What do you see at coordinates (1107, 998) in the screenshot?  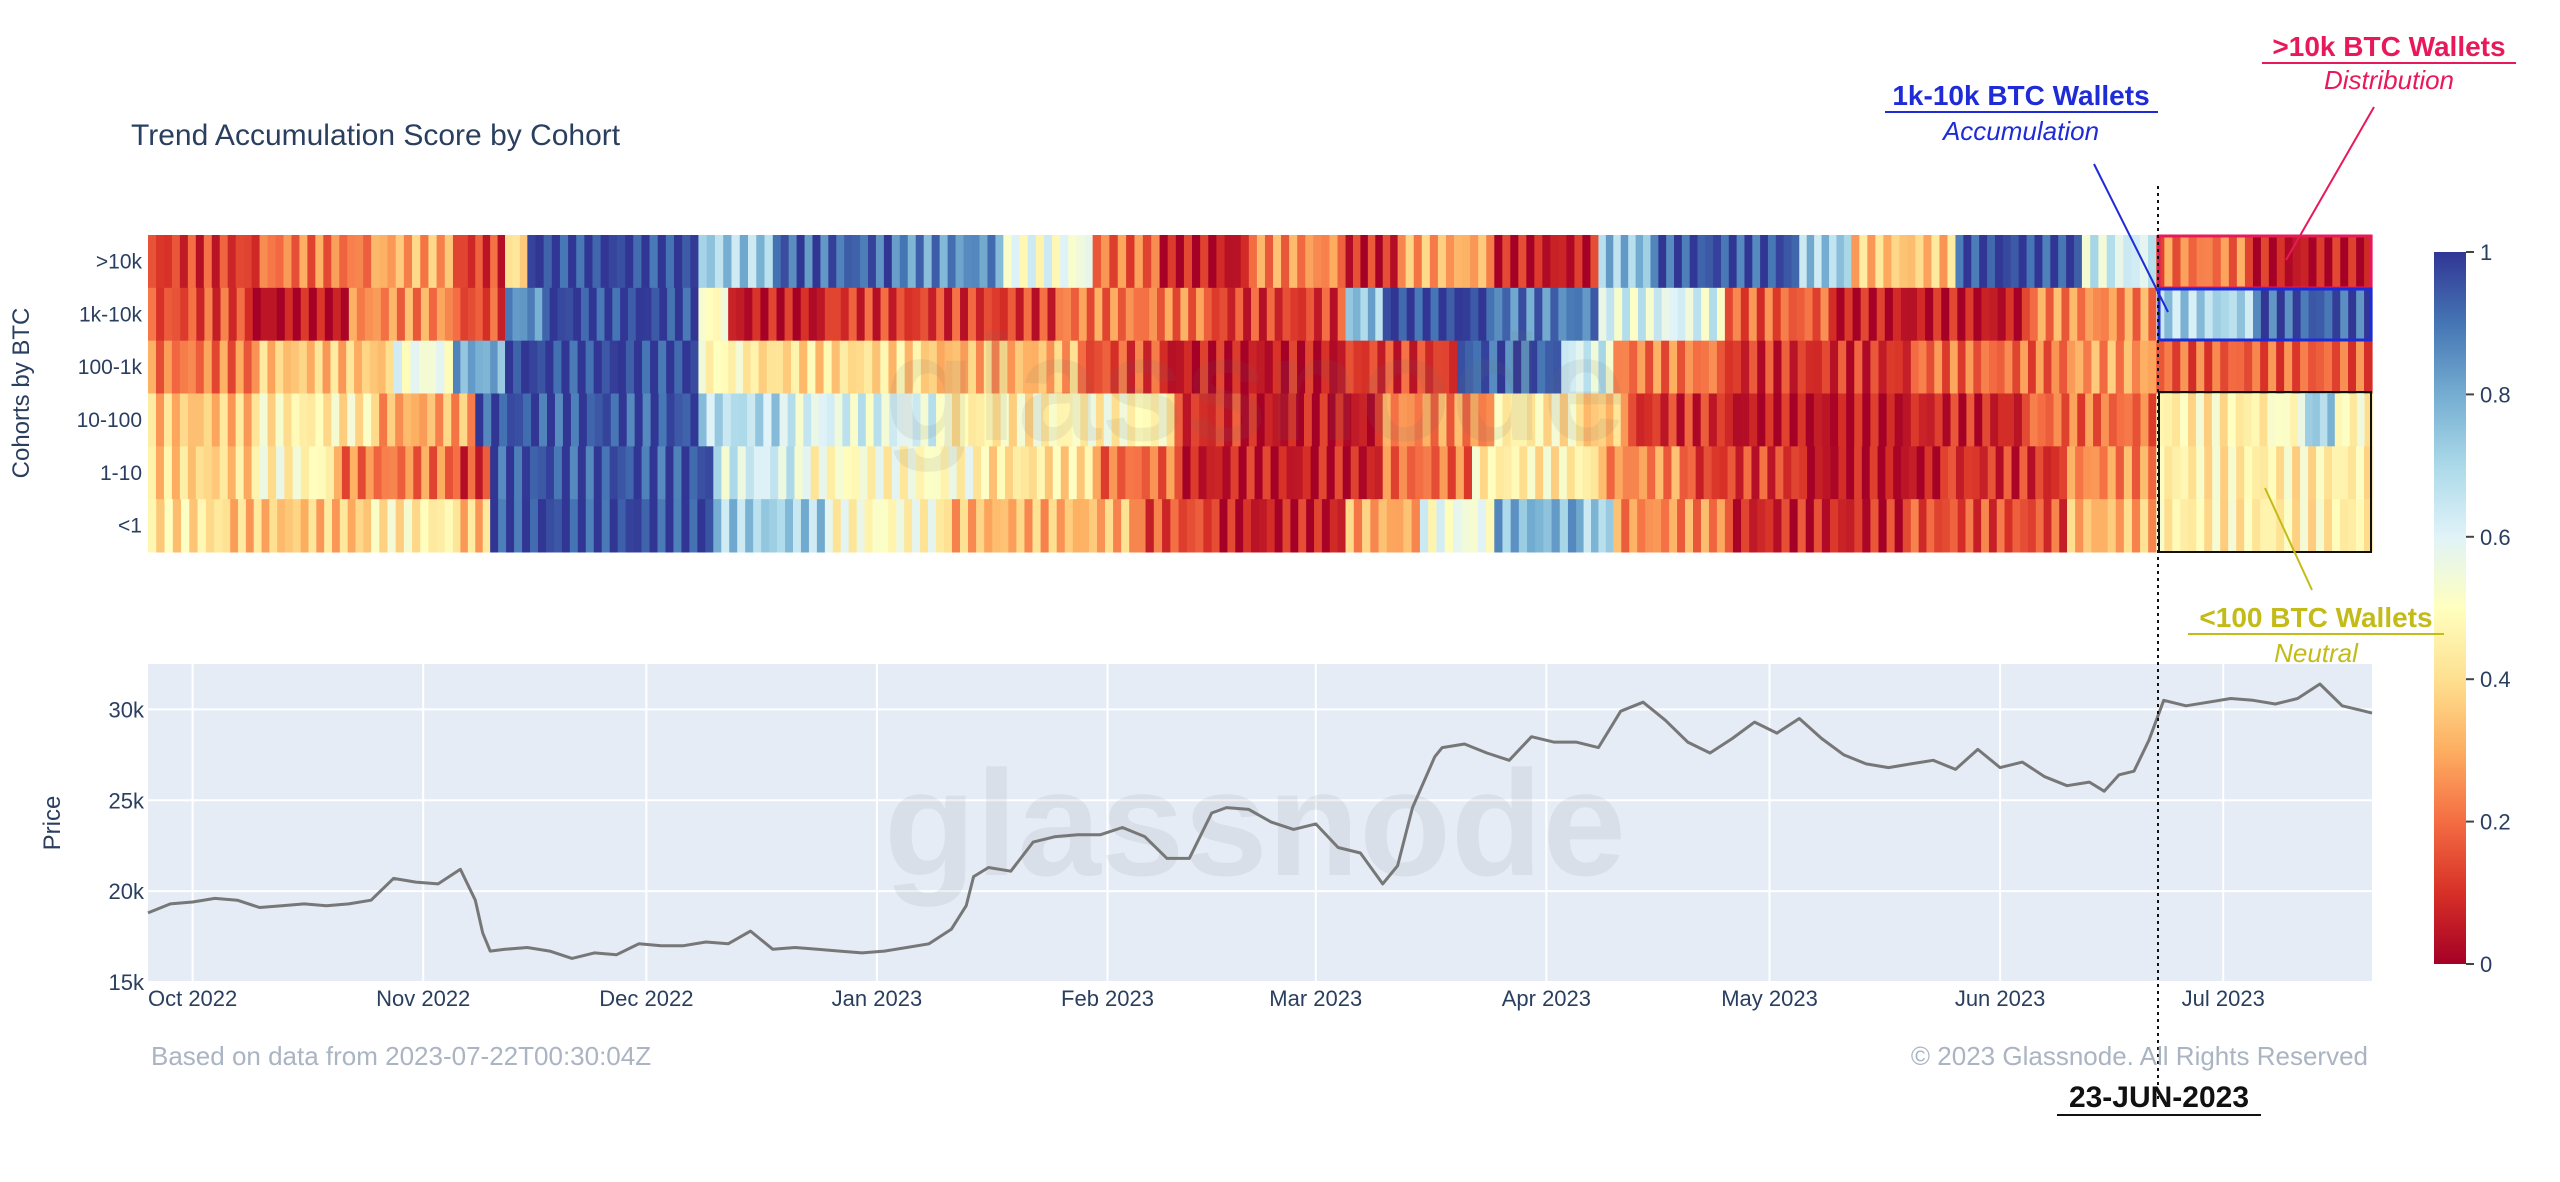 I see `price-x-tick-label: Feb 2023` at bounding box center [1107, 998].